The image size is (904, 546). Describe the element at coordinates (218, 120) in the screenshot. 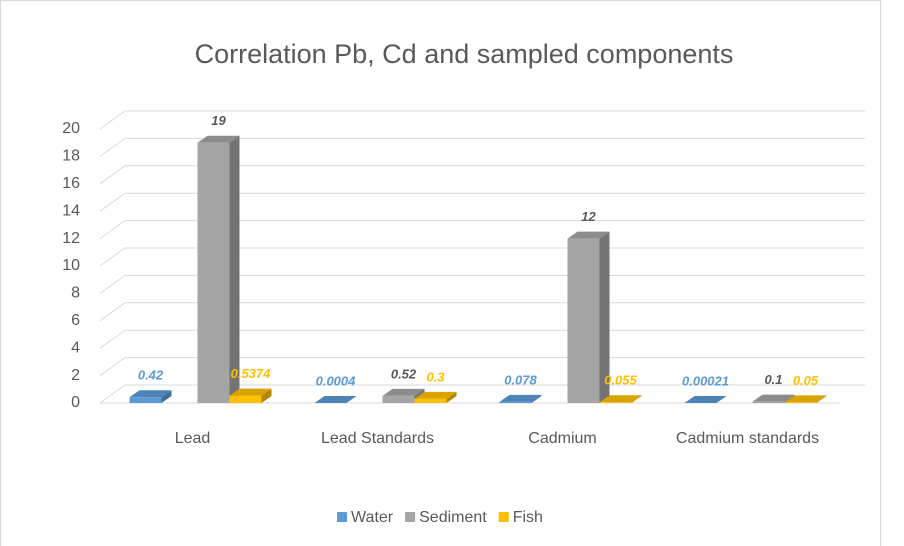

I see `data-label: 19` at that location.